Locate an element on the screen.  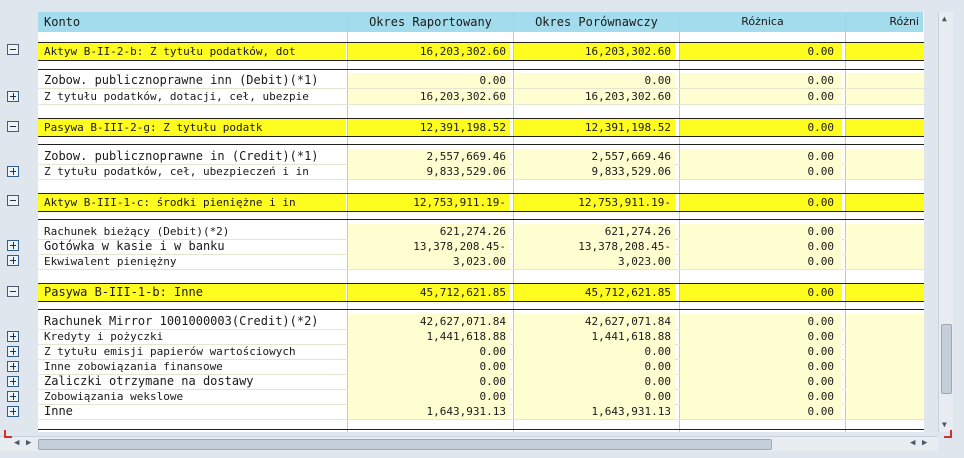
table-row: Zobowiązania wekslowe 0.00 0.00 0.00 is located at coordinates (481, 397).